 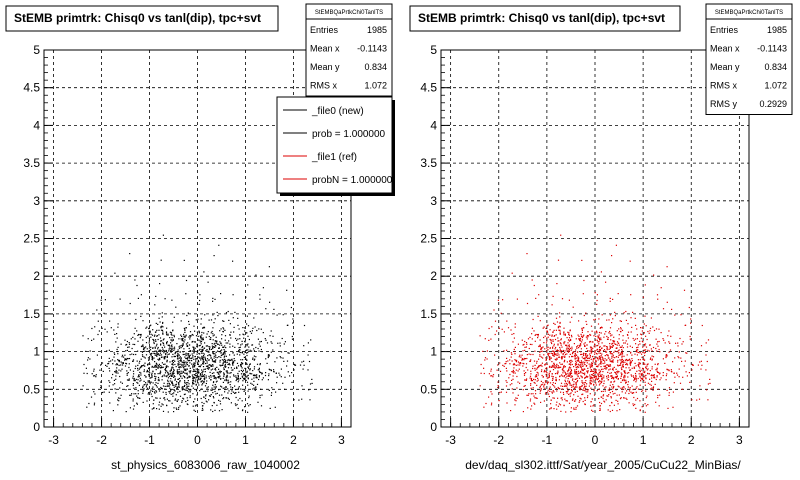 What do you see at coordinates (433, 276) in the screenshot?
I see `y-tick-label: 2` at bounding box center [433, 276].